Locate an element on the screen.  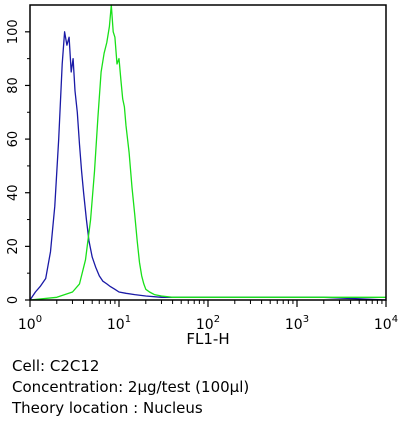
y-tick-label: 60 is located at coordinates (13, 139).